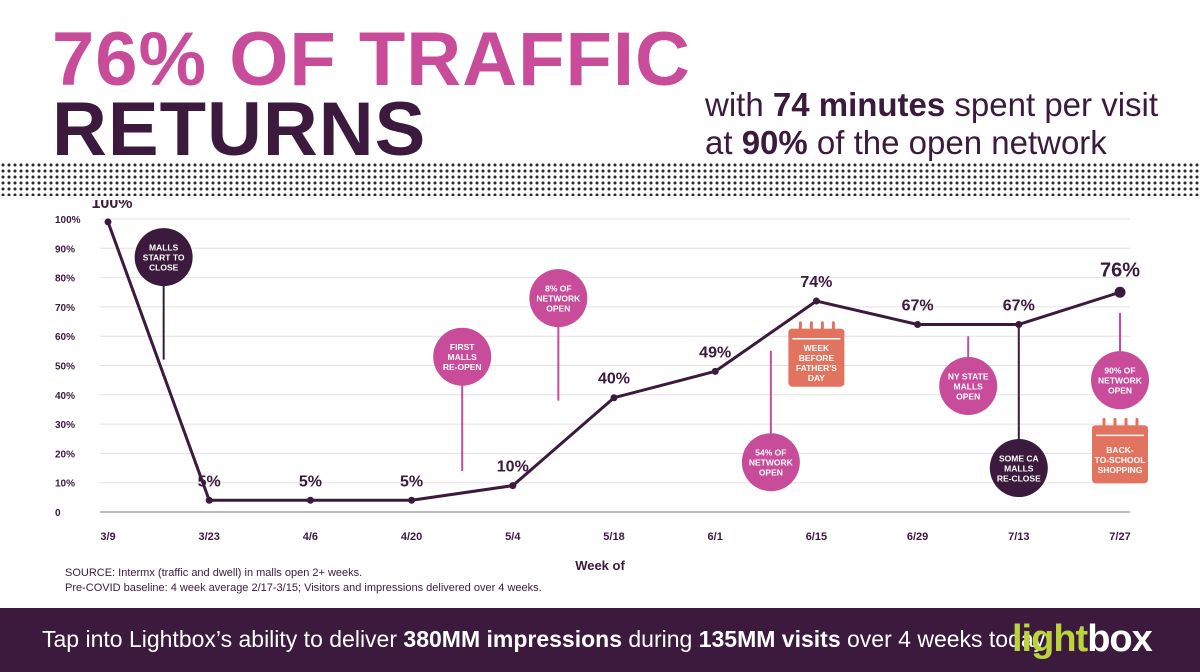 This screenshot has height=672, width=1200. Describe the element at coordinates (1120, 450) in the screenshot. I see `annotation-text: BACK-` at that location.